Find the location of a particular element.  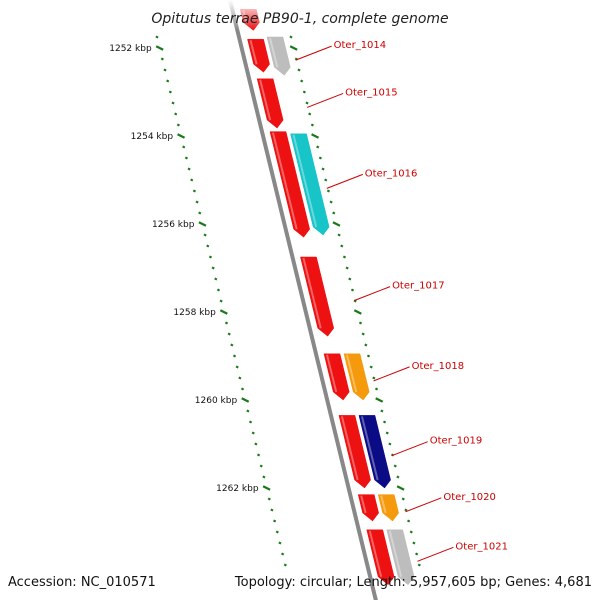

kbp-label: 1256 kbp is located at coordinates (173, 225).